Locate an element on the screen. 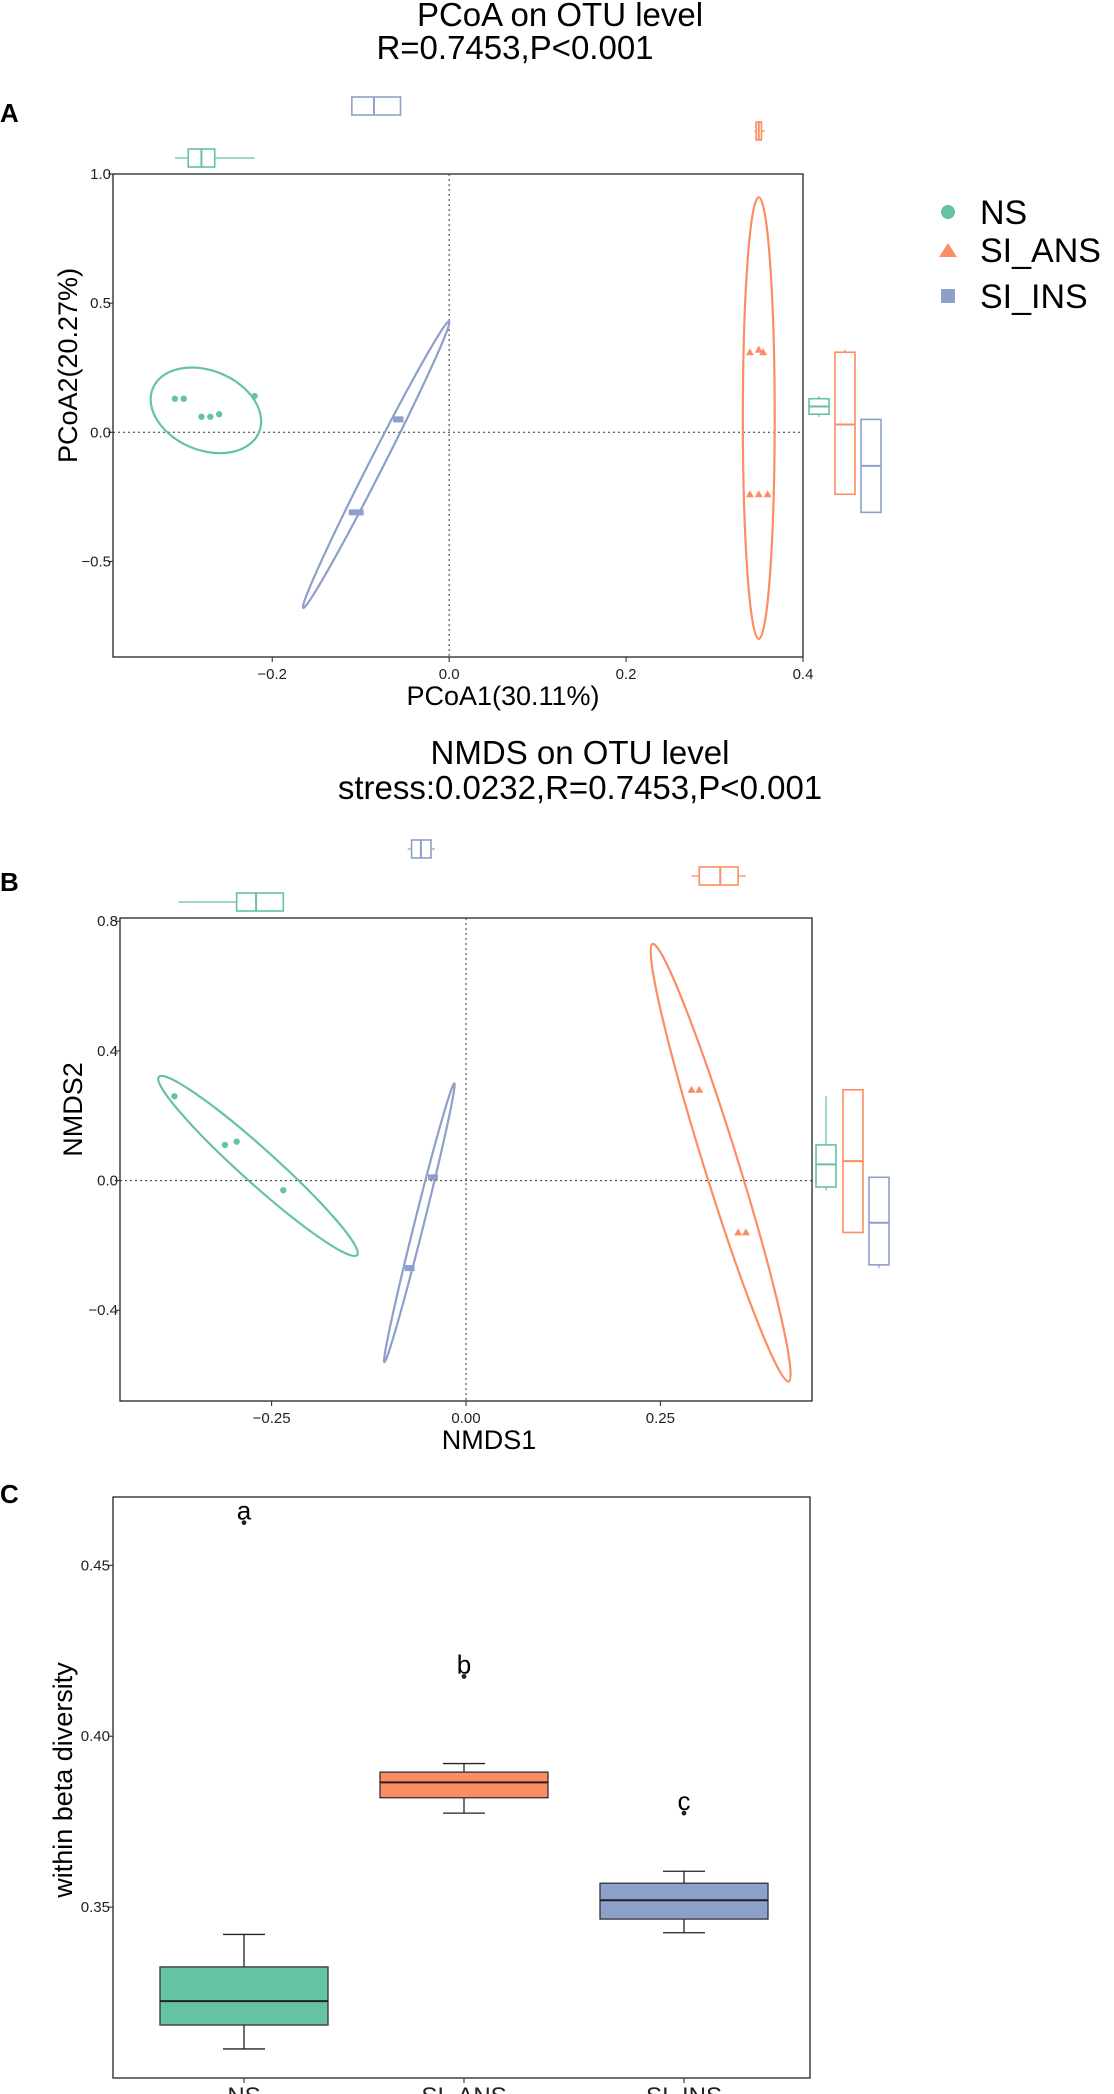 Image resolution: width=1114 pixels, height=2094 pixels. pcoa-y-tick-label: 0.0 is located at coordinates (100, 432).